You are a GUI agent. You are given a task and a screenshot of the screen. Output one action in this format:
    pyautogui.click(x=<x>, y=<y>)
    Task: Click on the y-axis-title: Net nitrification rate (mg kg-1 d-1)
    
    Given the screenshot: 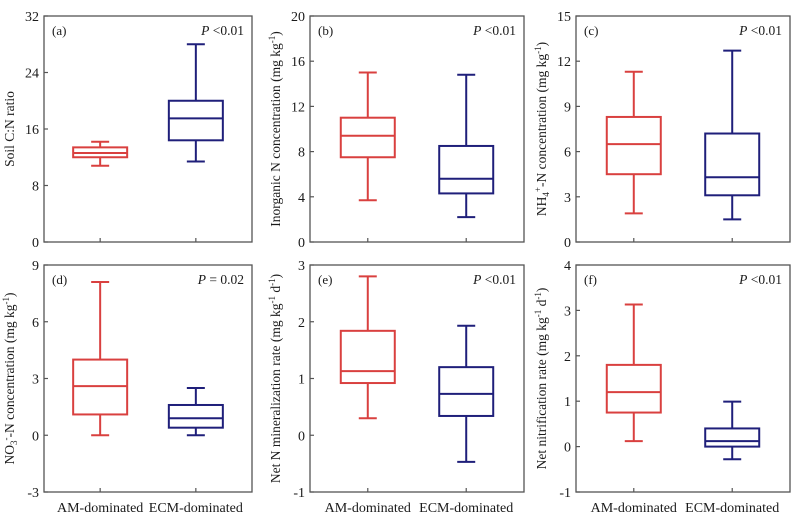 What is the action you would take?
    pyautogui.click(x=541, y=379)
    